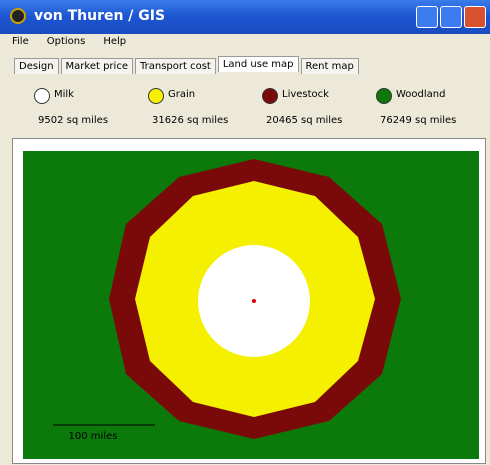 The image size is (490, 465). Describe the element at coordinates (258, 64) in the screenshot. I see `tab: Land use map` at that location.